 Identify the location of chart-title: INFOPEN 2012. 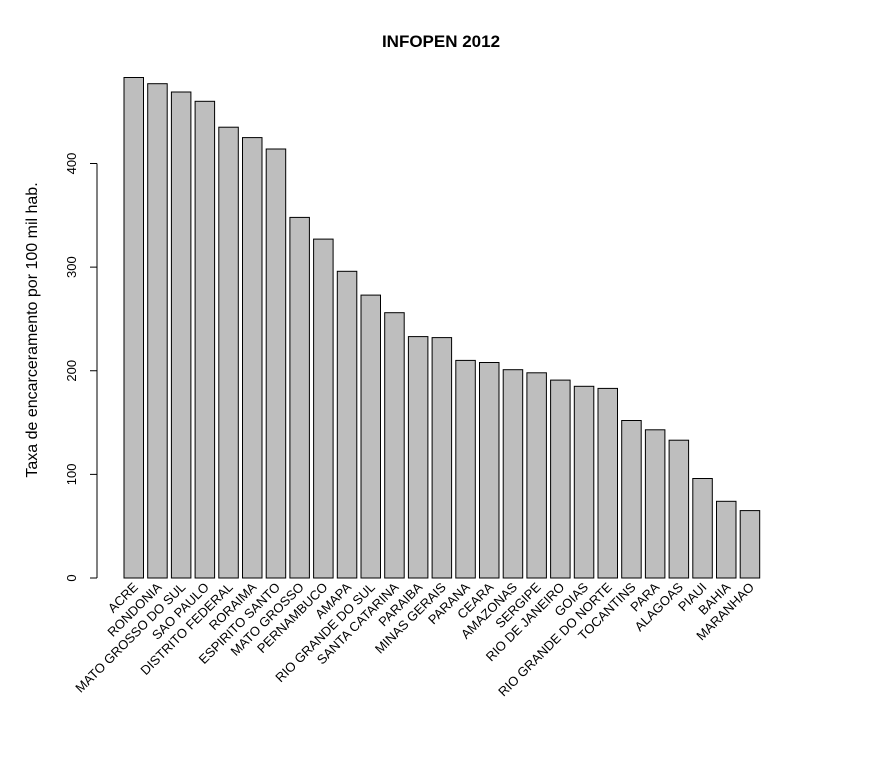
(441, 41).